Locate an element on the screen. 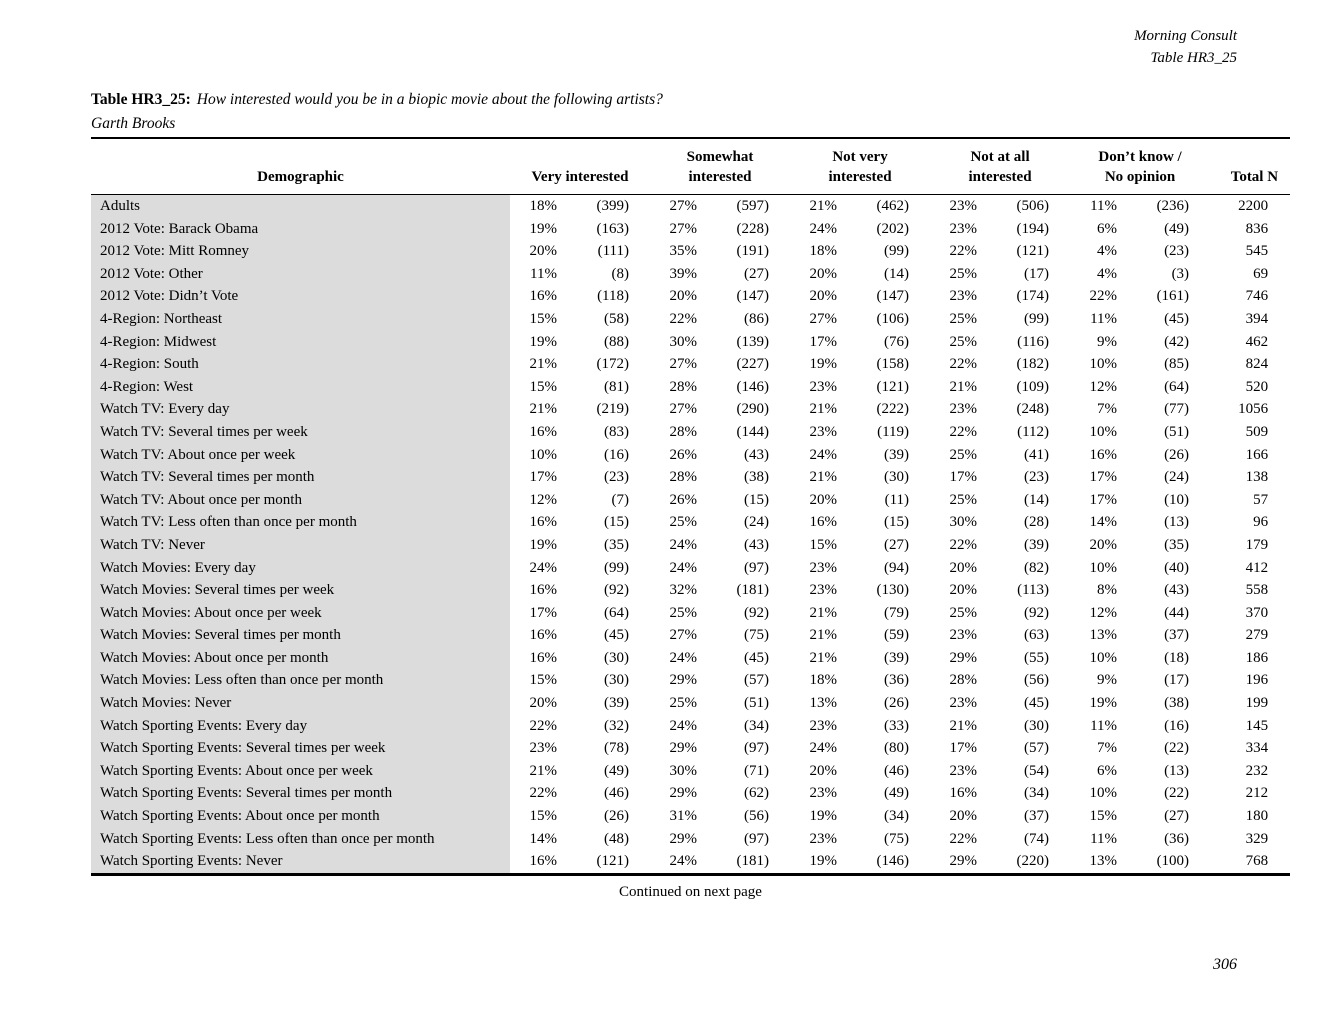 Image resolution: width=1320 pixels, height=1020 pixels. cell-count: (46) is located at coordinates (616, 793).